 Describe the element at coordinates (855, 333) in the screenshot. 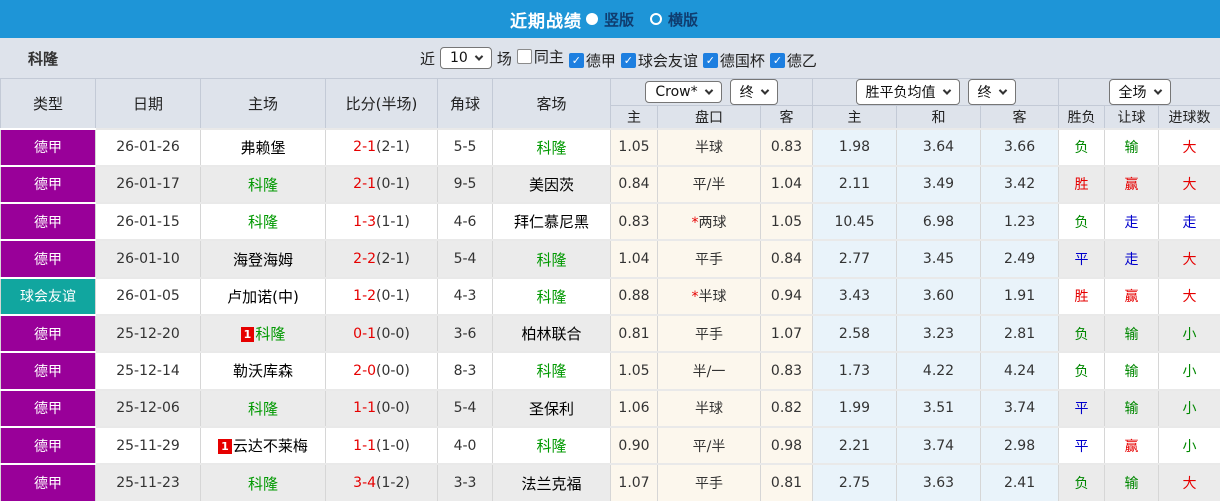

I see `euro-home-odds: 2.58` at that location.